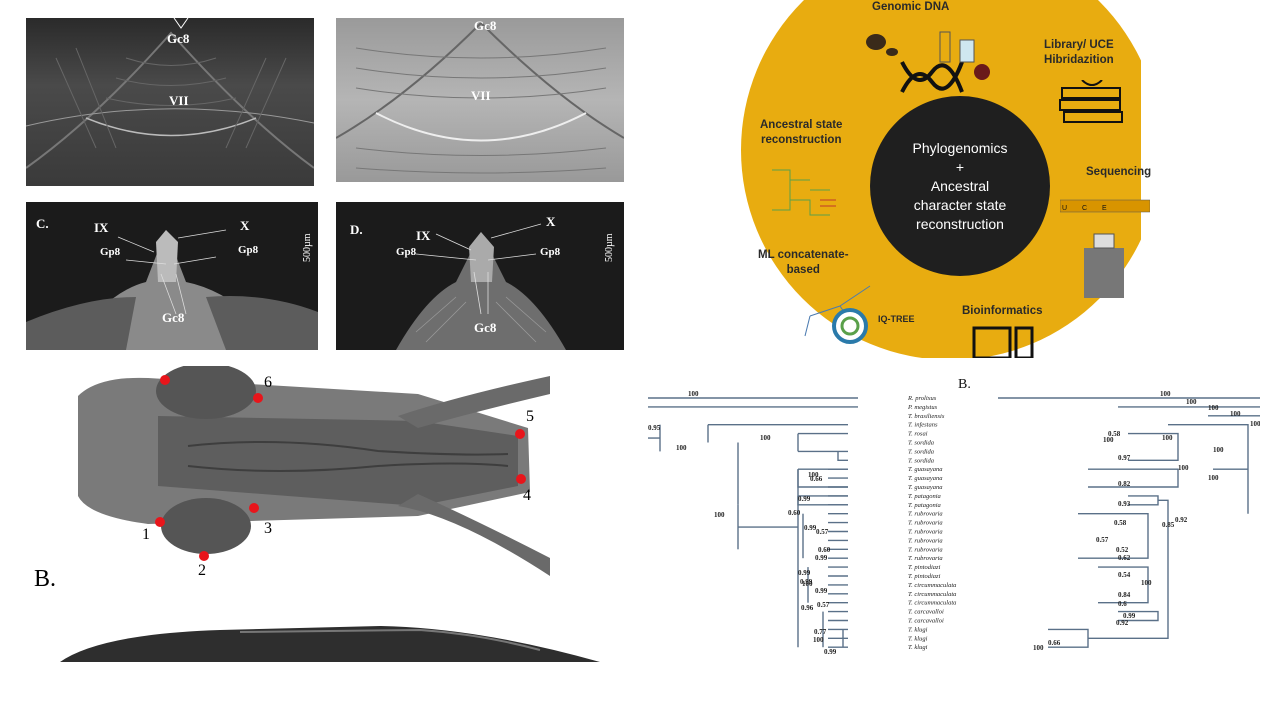 Image resolution: width=1280 pixels, height=720 pixels. What do you see at coordinates (268, 528) in the screenshot?
I see `landmark-3: 3` at bounding box center [268, 528].